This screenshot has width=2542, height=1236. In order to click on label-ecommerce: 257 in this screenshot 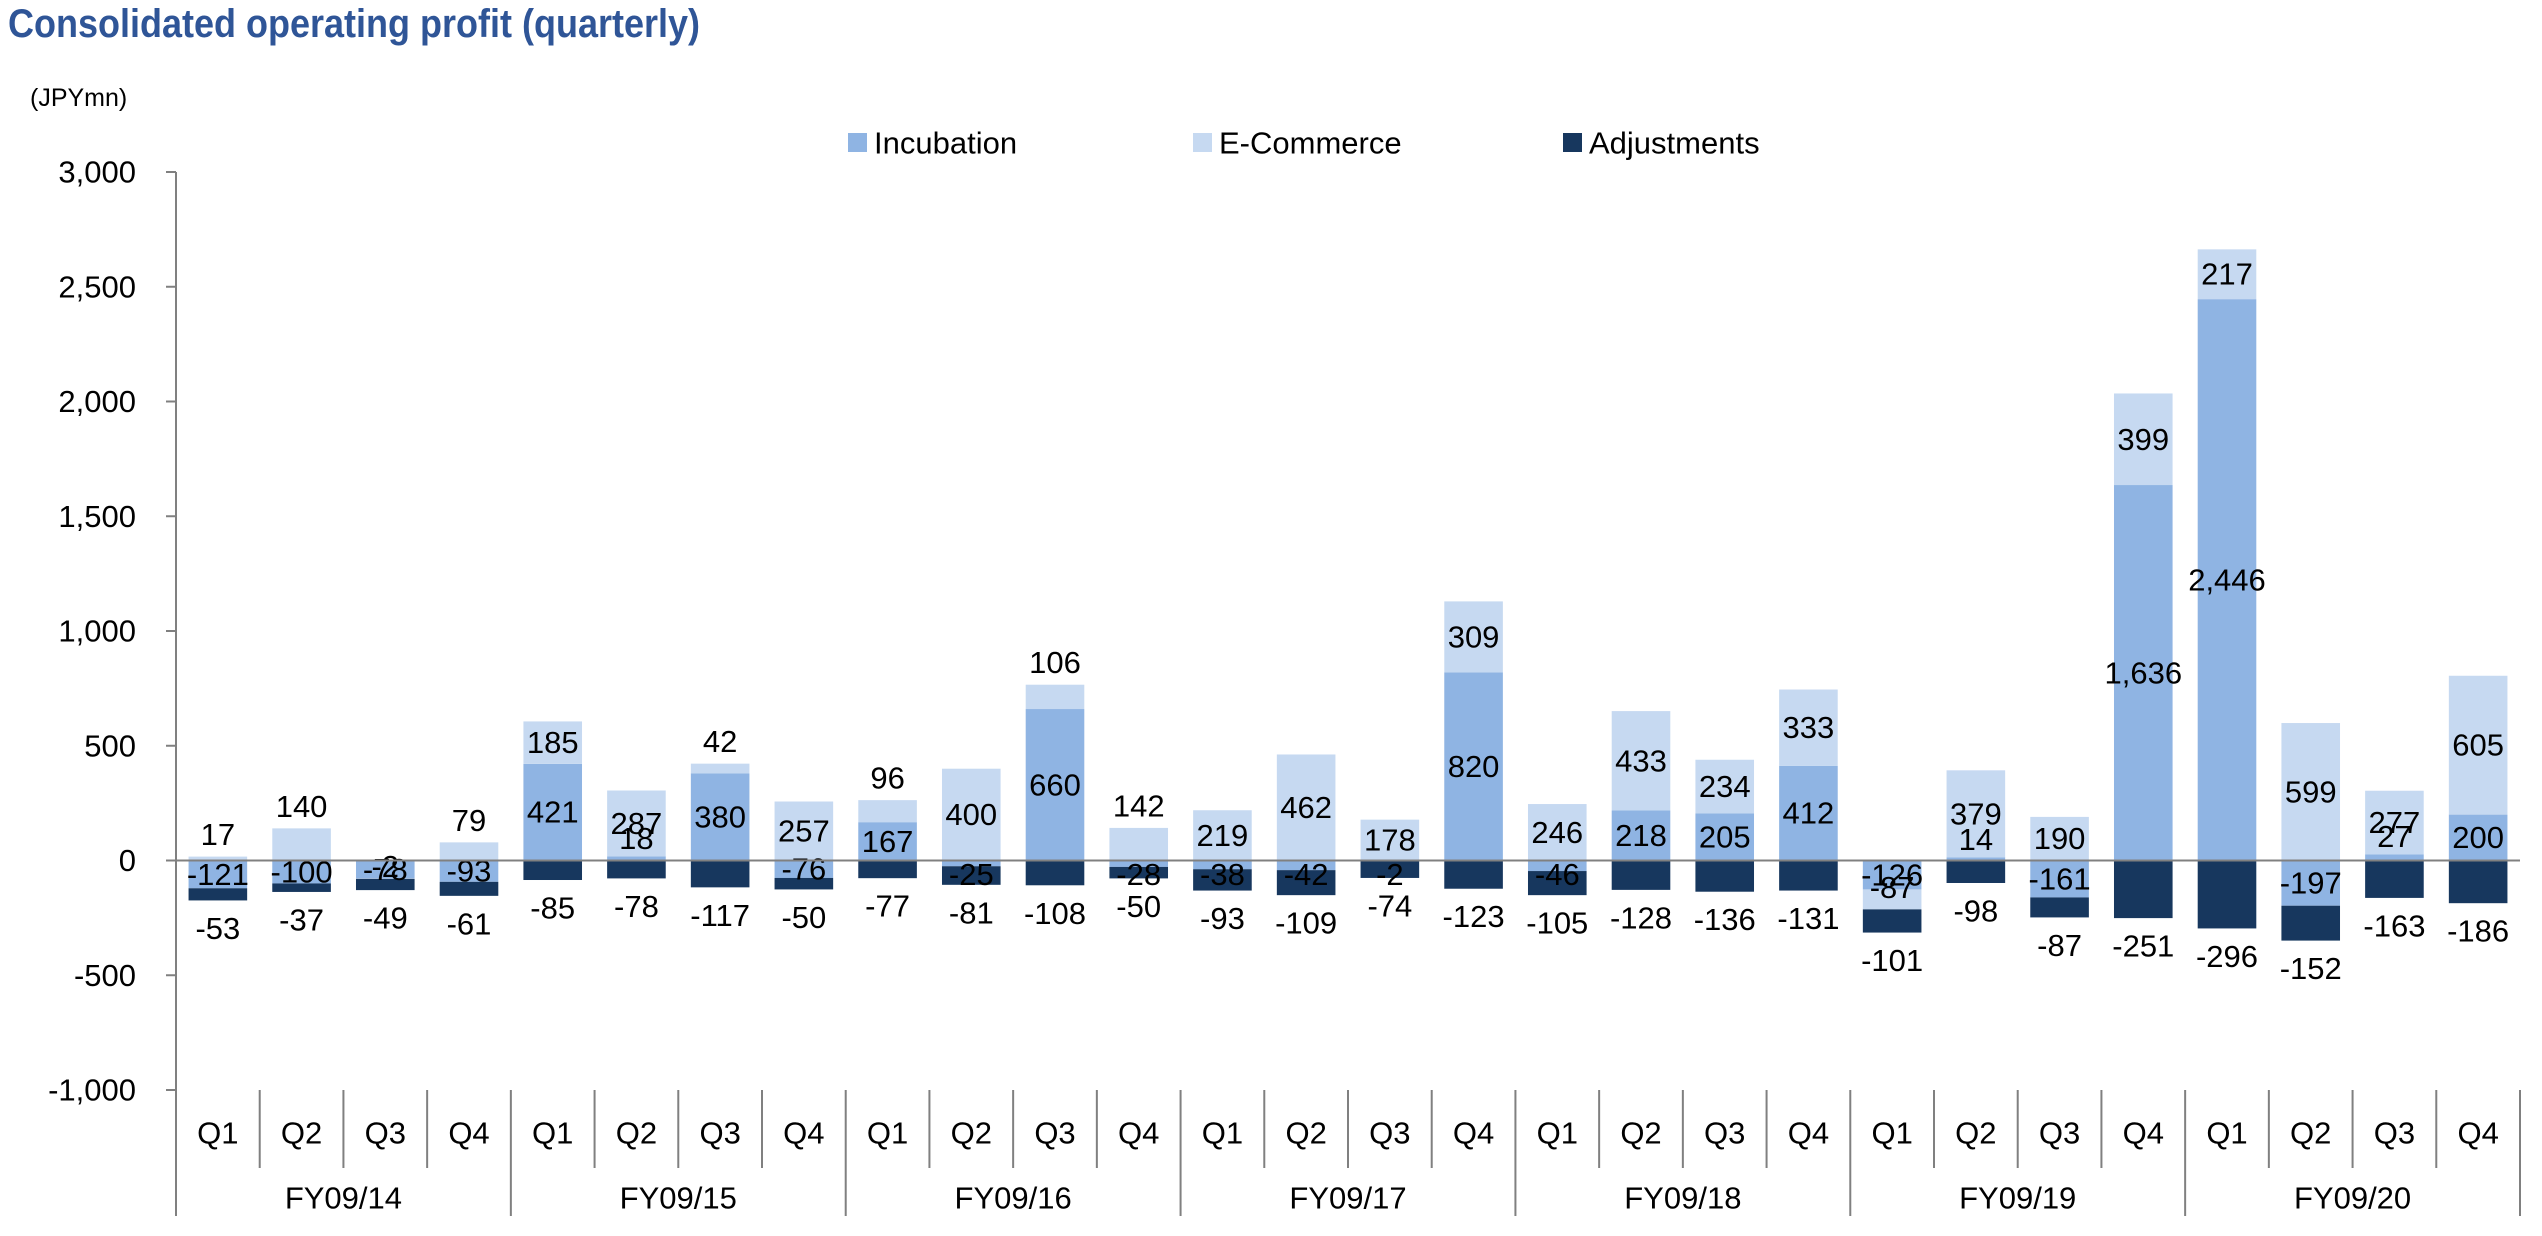, I will do `click(804, 831)`.